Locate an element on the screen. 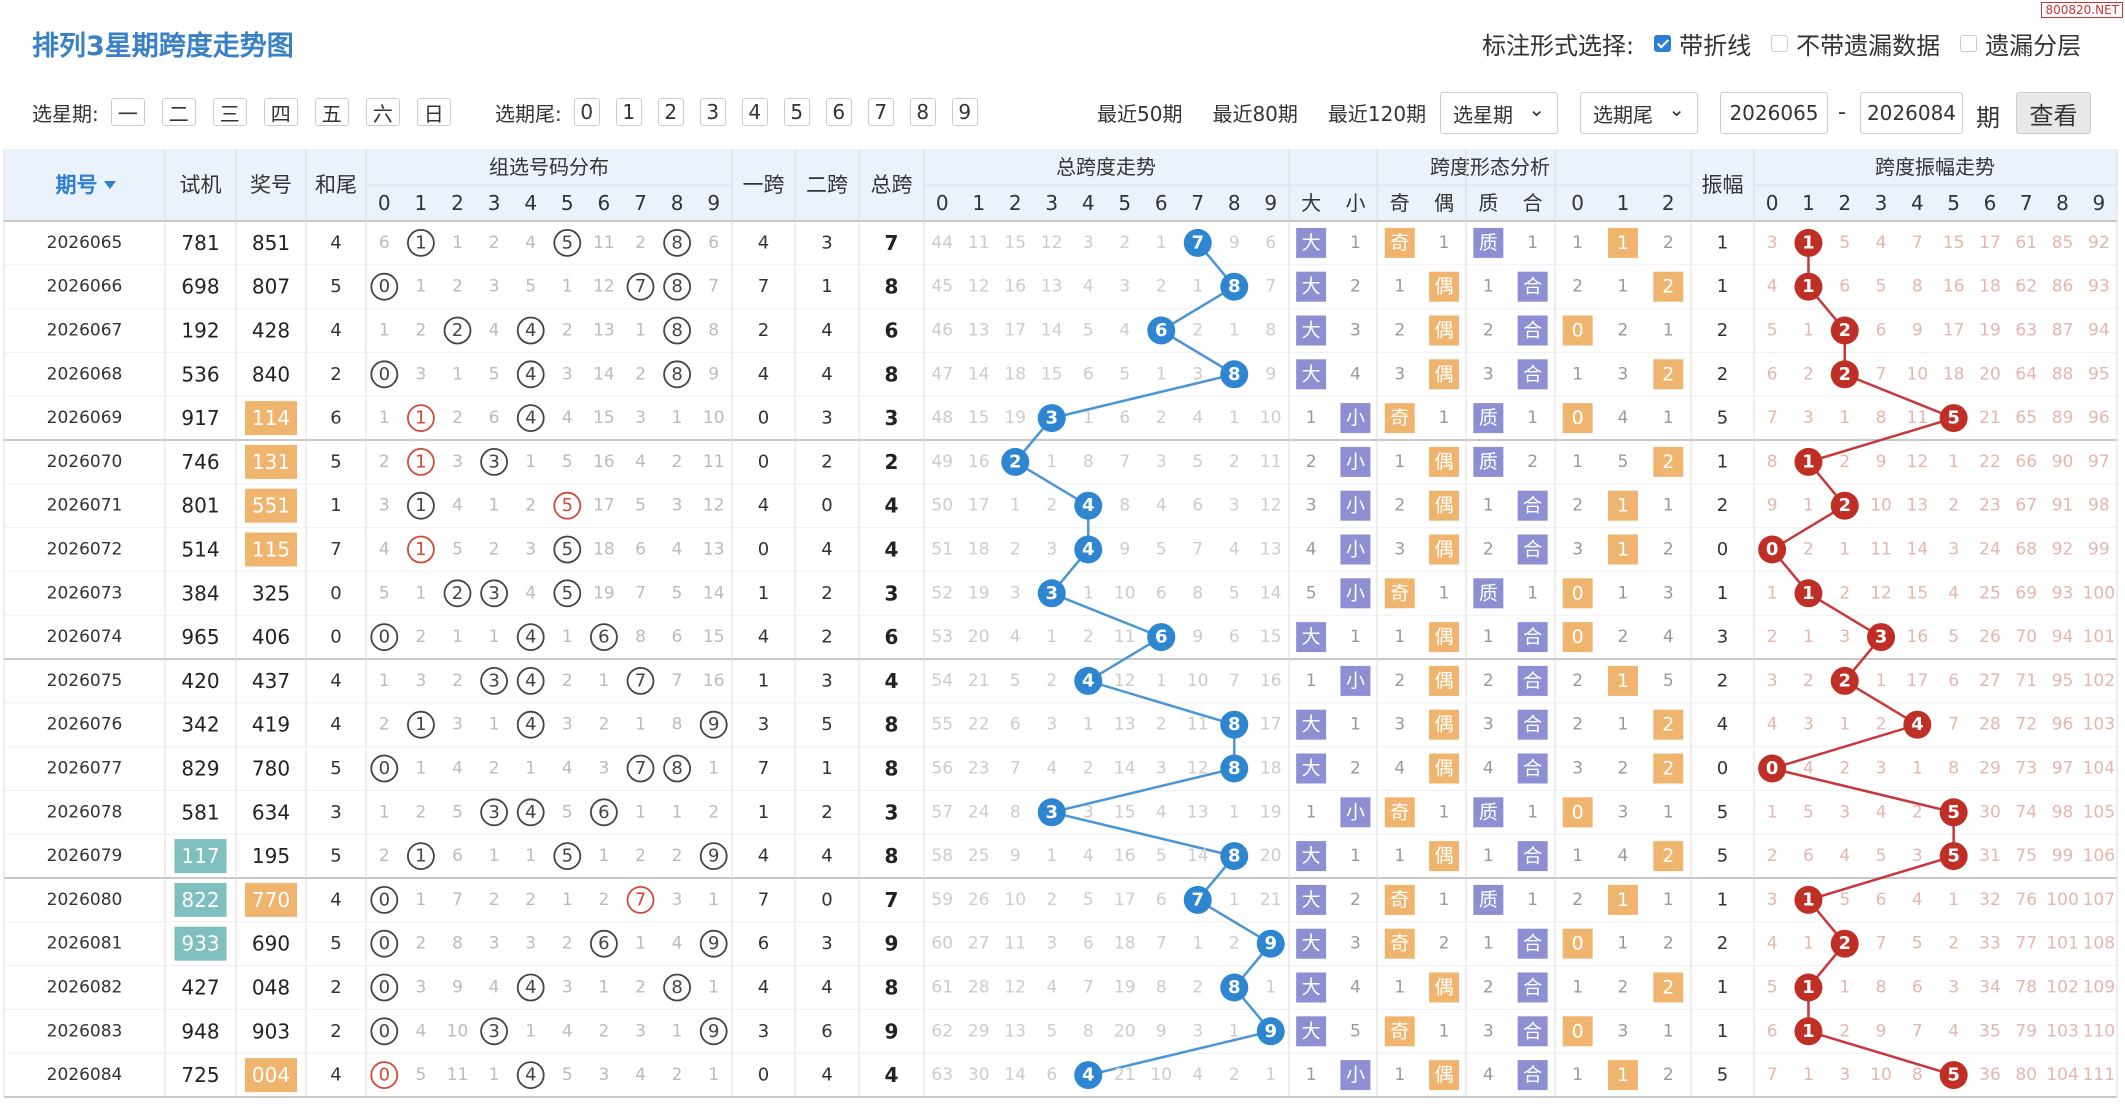  digit-header: 6 is located at coordinates (1161, 203).